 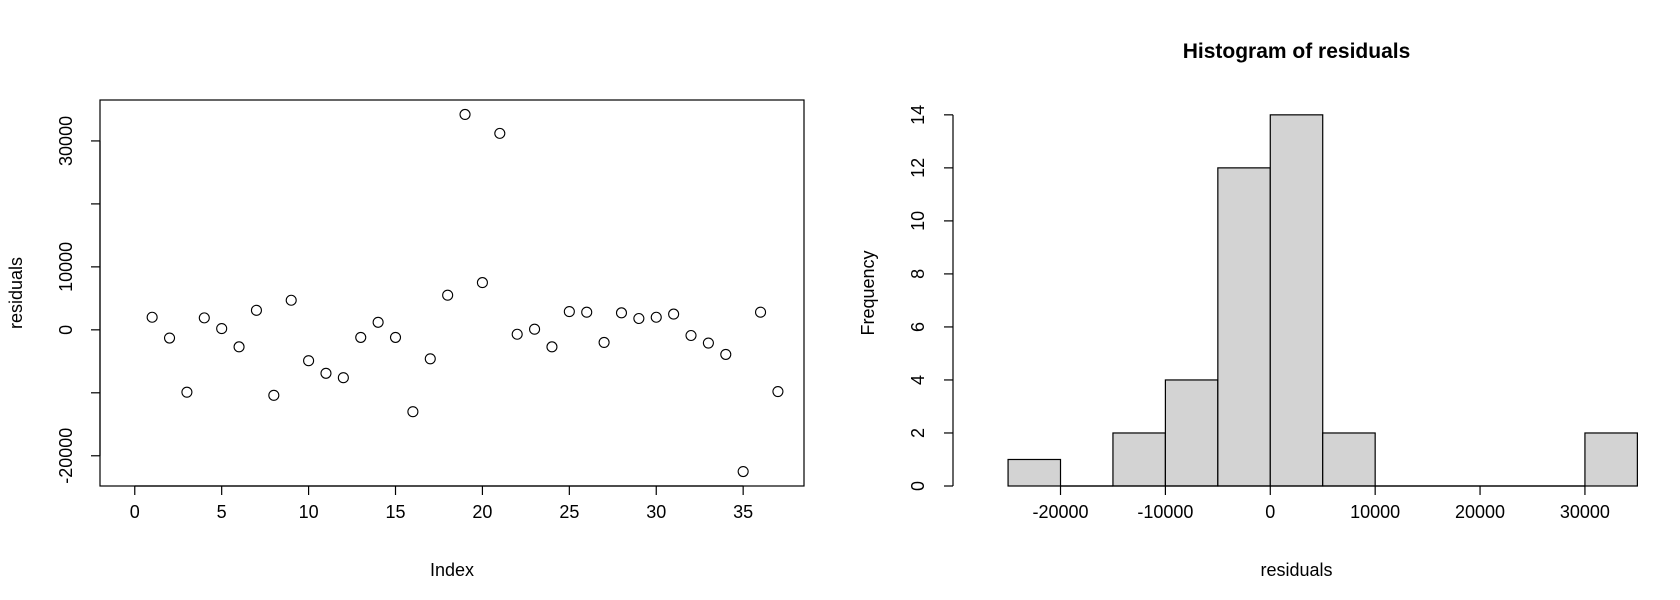 I want to click on x-tick-label: 20, so click(x=482, y=512).